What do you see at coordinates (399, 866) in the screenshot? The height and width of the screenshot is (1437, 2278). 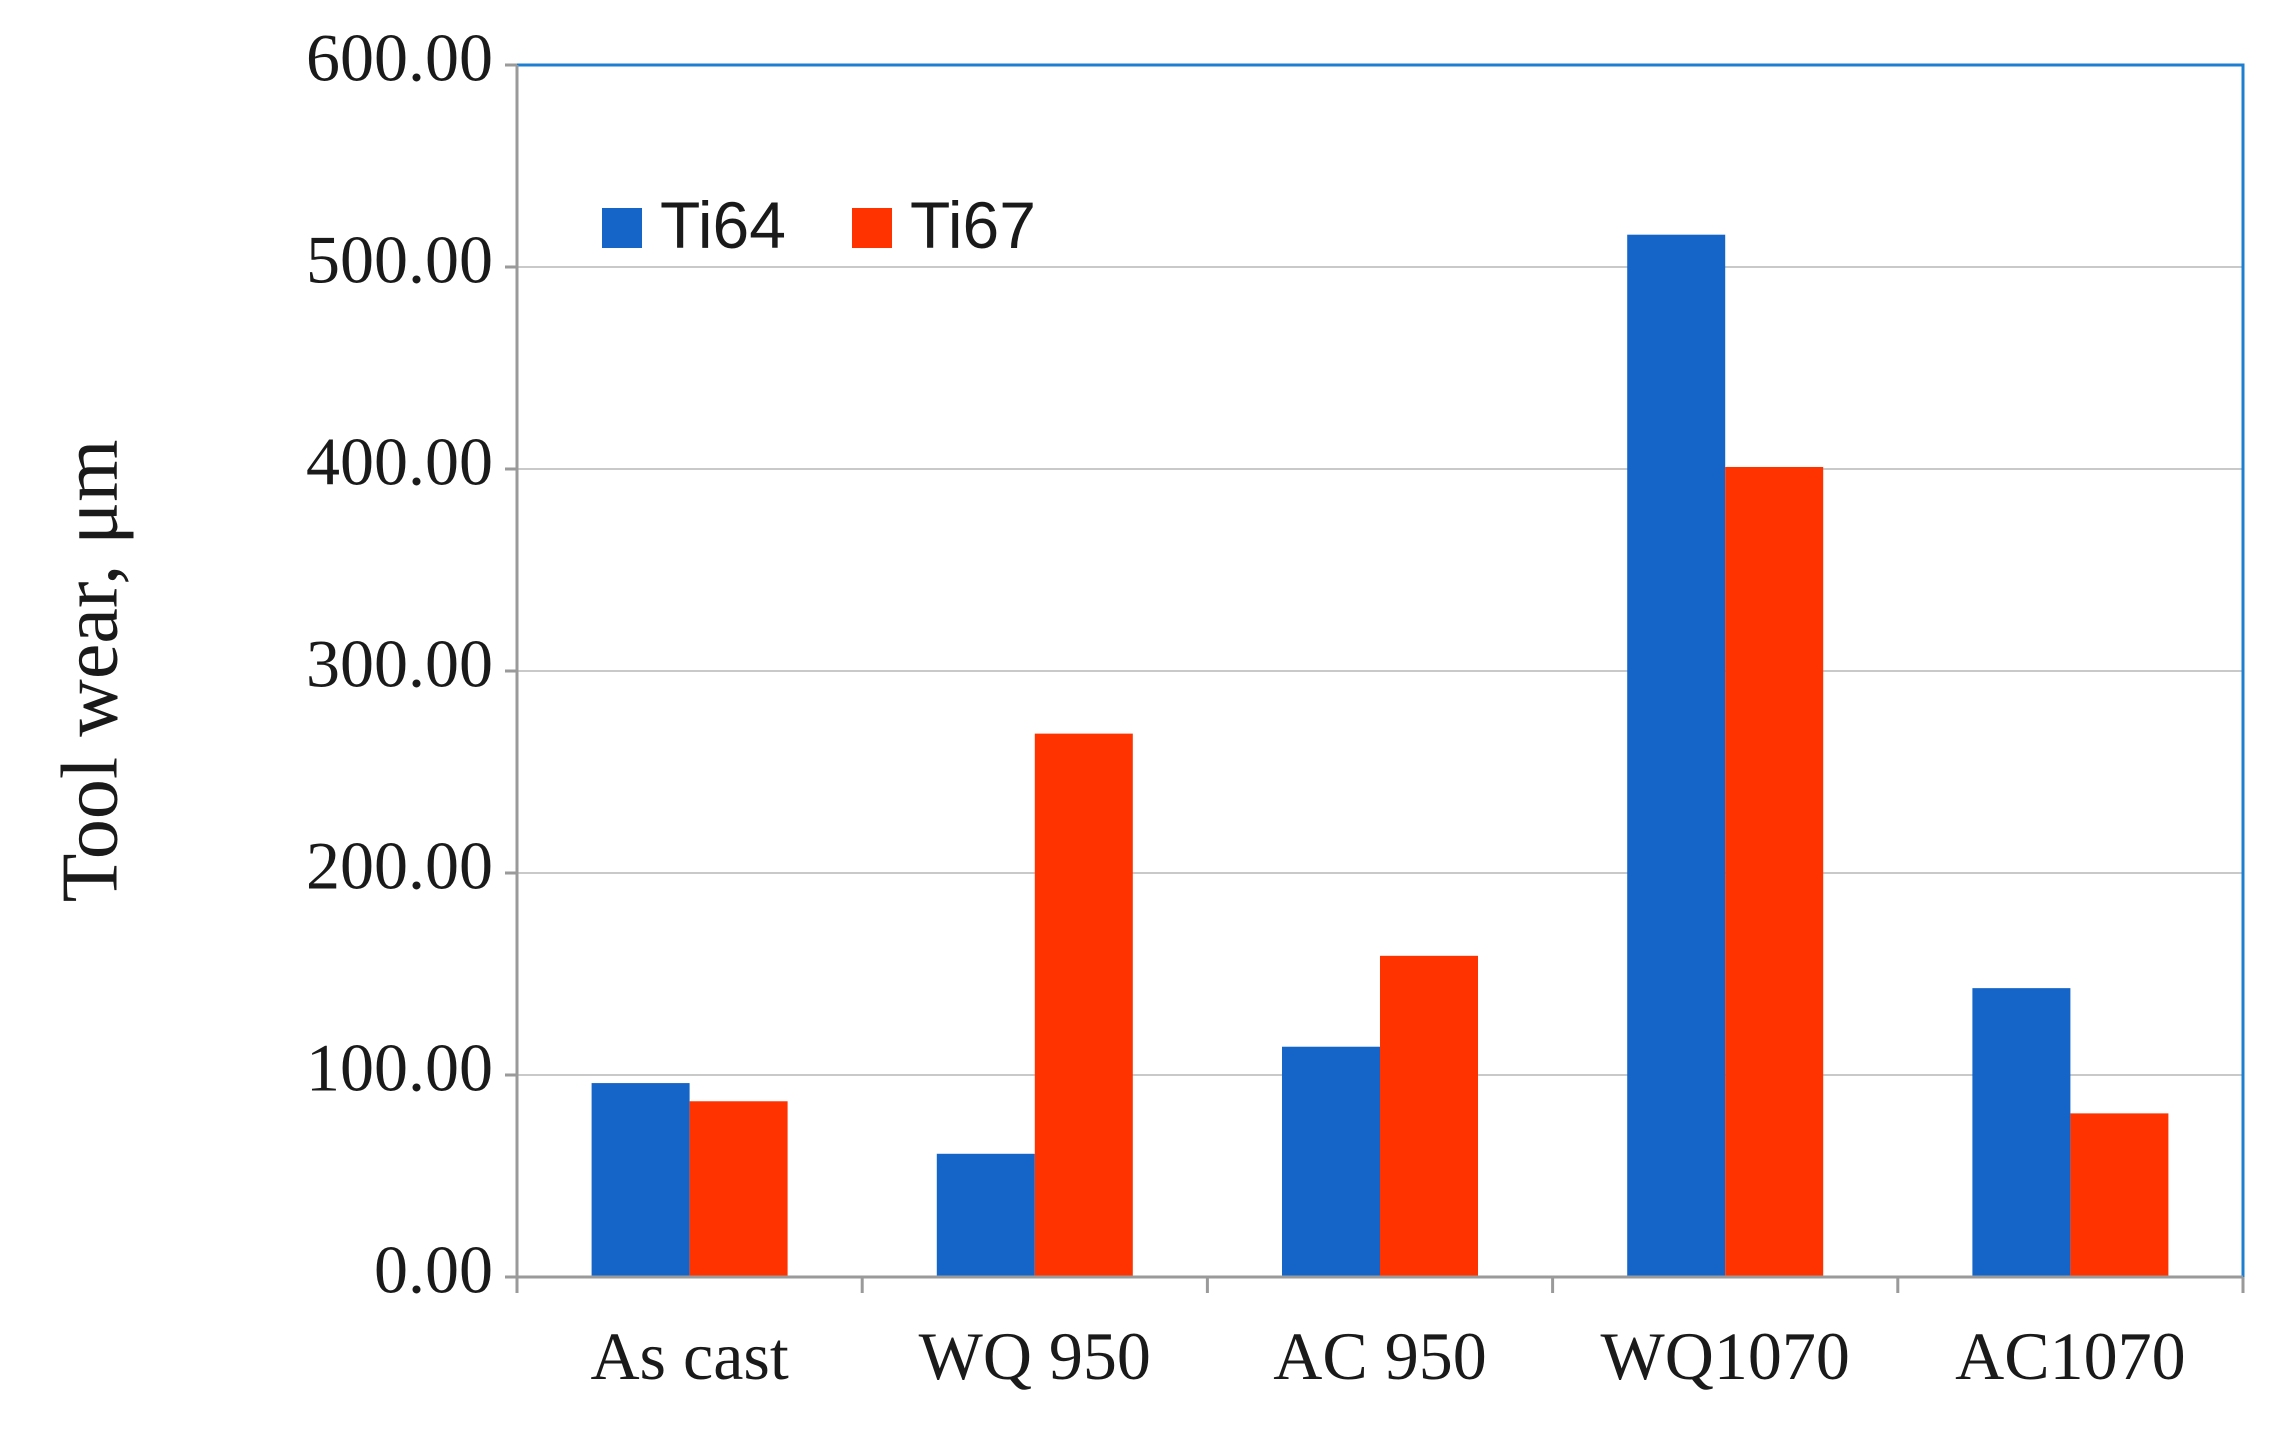 I see `y-tick-label: 200.00` at bounding box center [399, 866].